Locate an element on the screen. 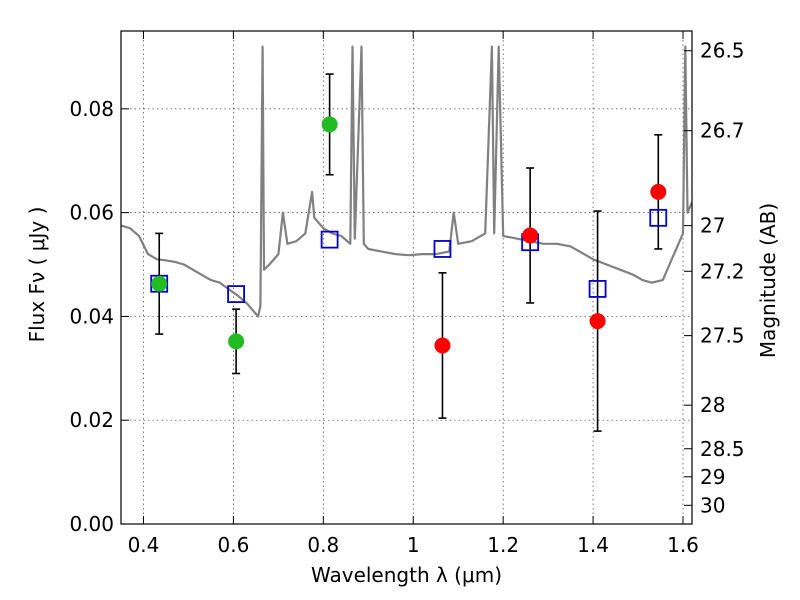  y-tick-label: 0.06 is located at coordinates (91, 213).